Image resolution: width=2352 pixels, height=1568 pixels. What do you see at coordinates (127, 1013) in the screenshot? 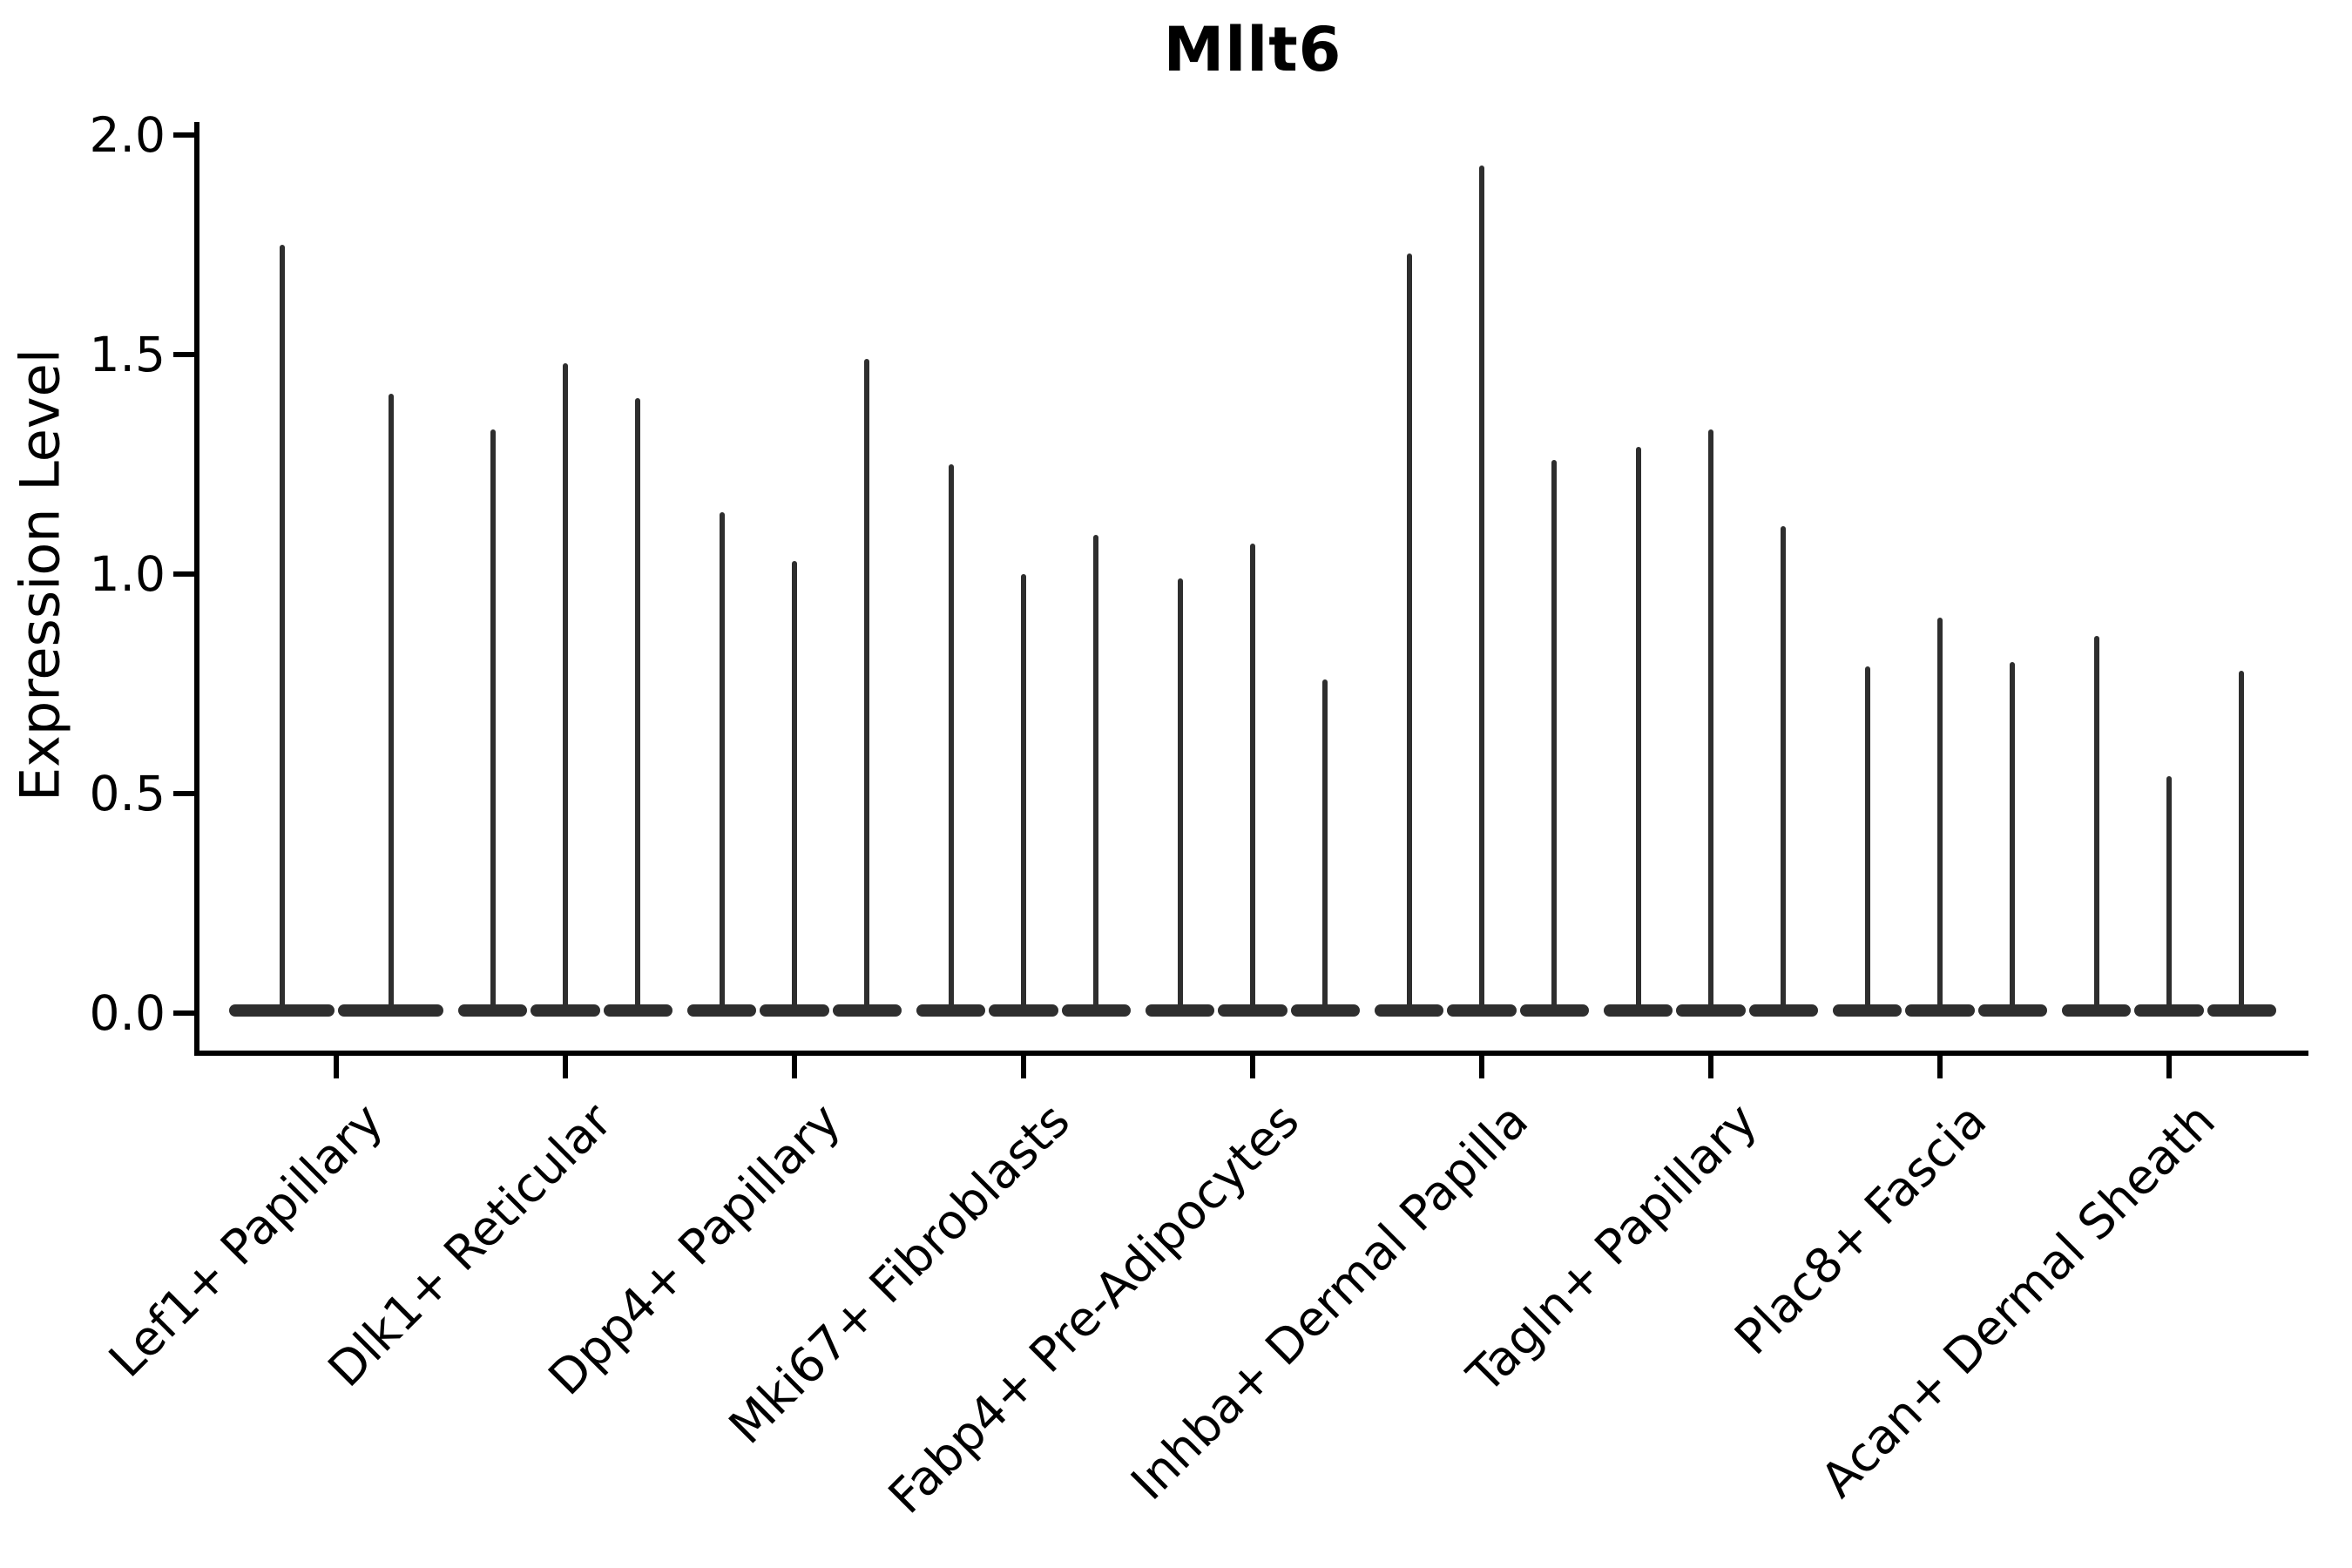
I see `y-tick-label: 0.0` at bounding box center [127, 1013].